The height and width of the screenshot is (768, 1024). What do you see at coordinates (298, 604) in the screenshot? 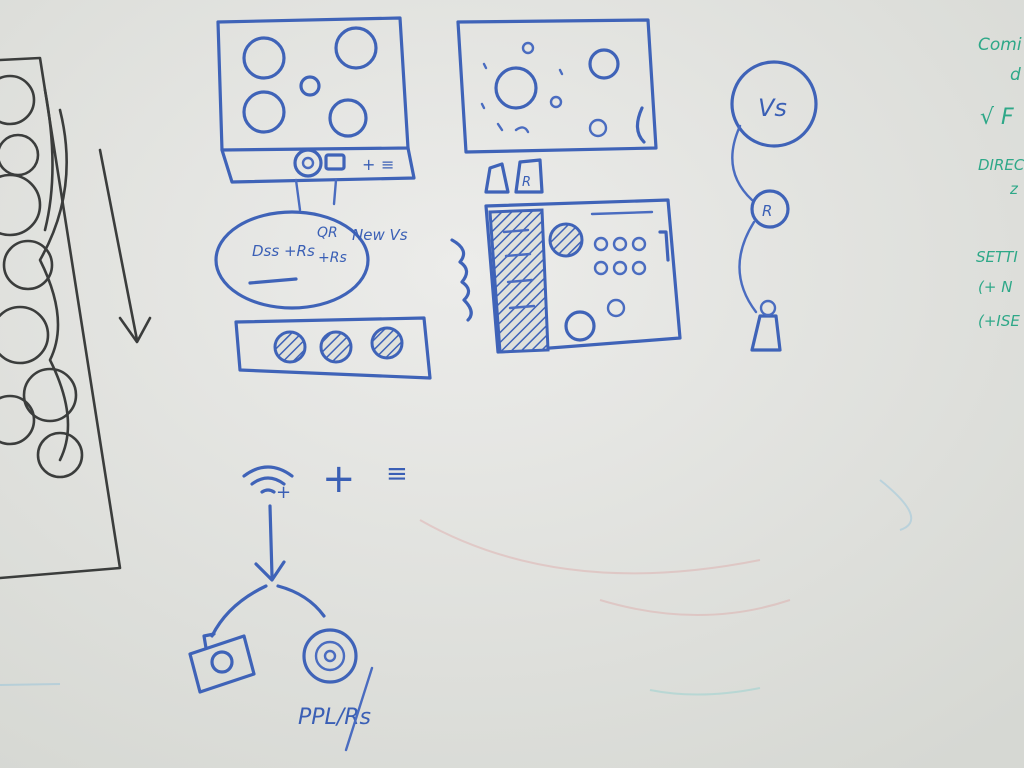
I see `bottom-icons-flow: + + ≡ PPL/Rs` at bounding box center [298, 604].